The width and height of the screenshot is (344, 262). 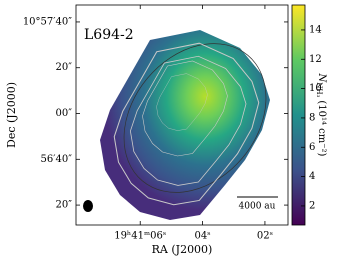 What do you see at coordinates (88, 206) in the screenshot?
I see `beam` at bounding box center [88, 206].